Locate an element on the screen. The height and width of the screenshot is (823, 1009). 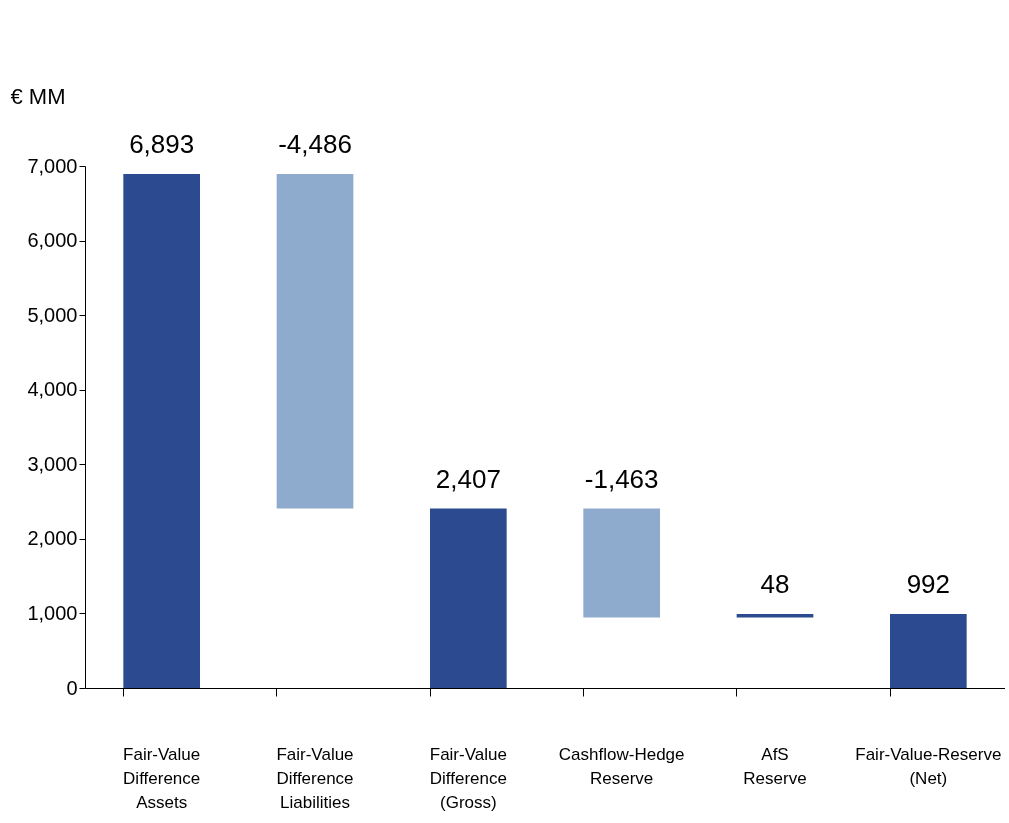
y-tick-label: 5,000 is located at coordinates (52, 314).